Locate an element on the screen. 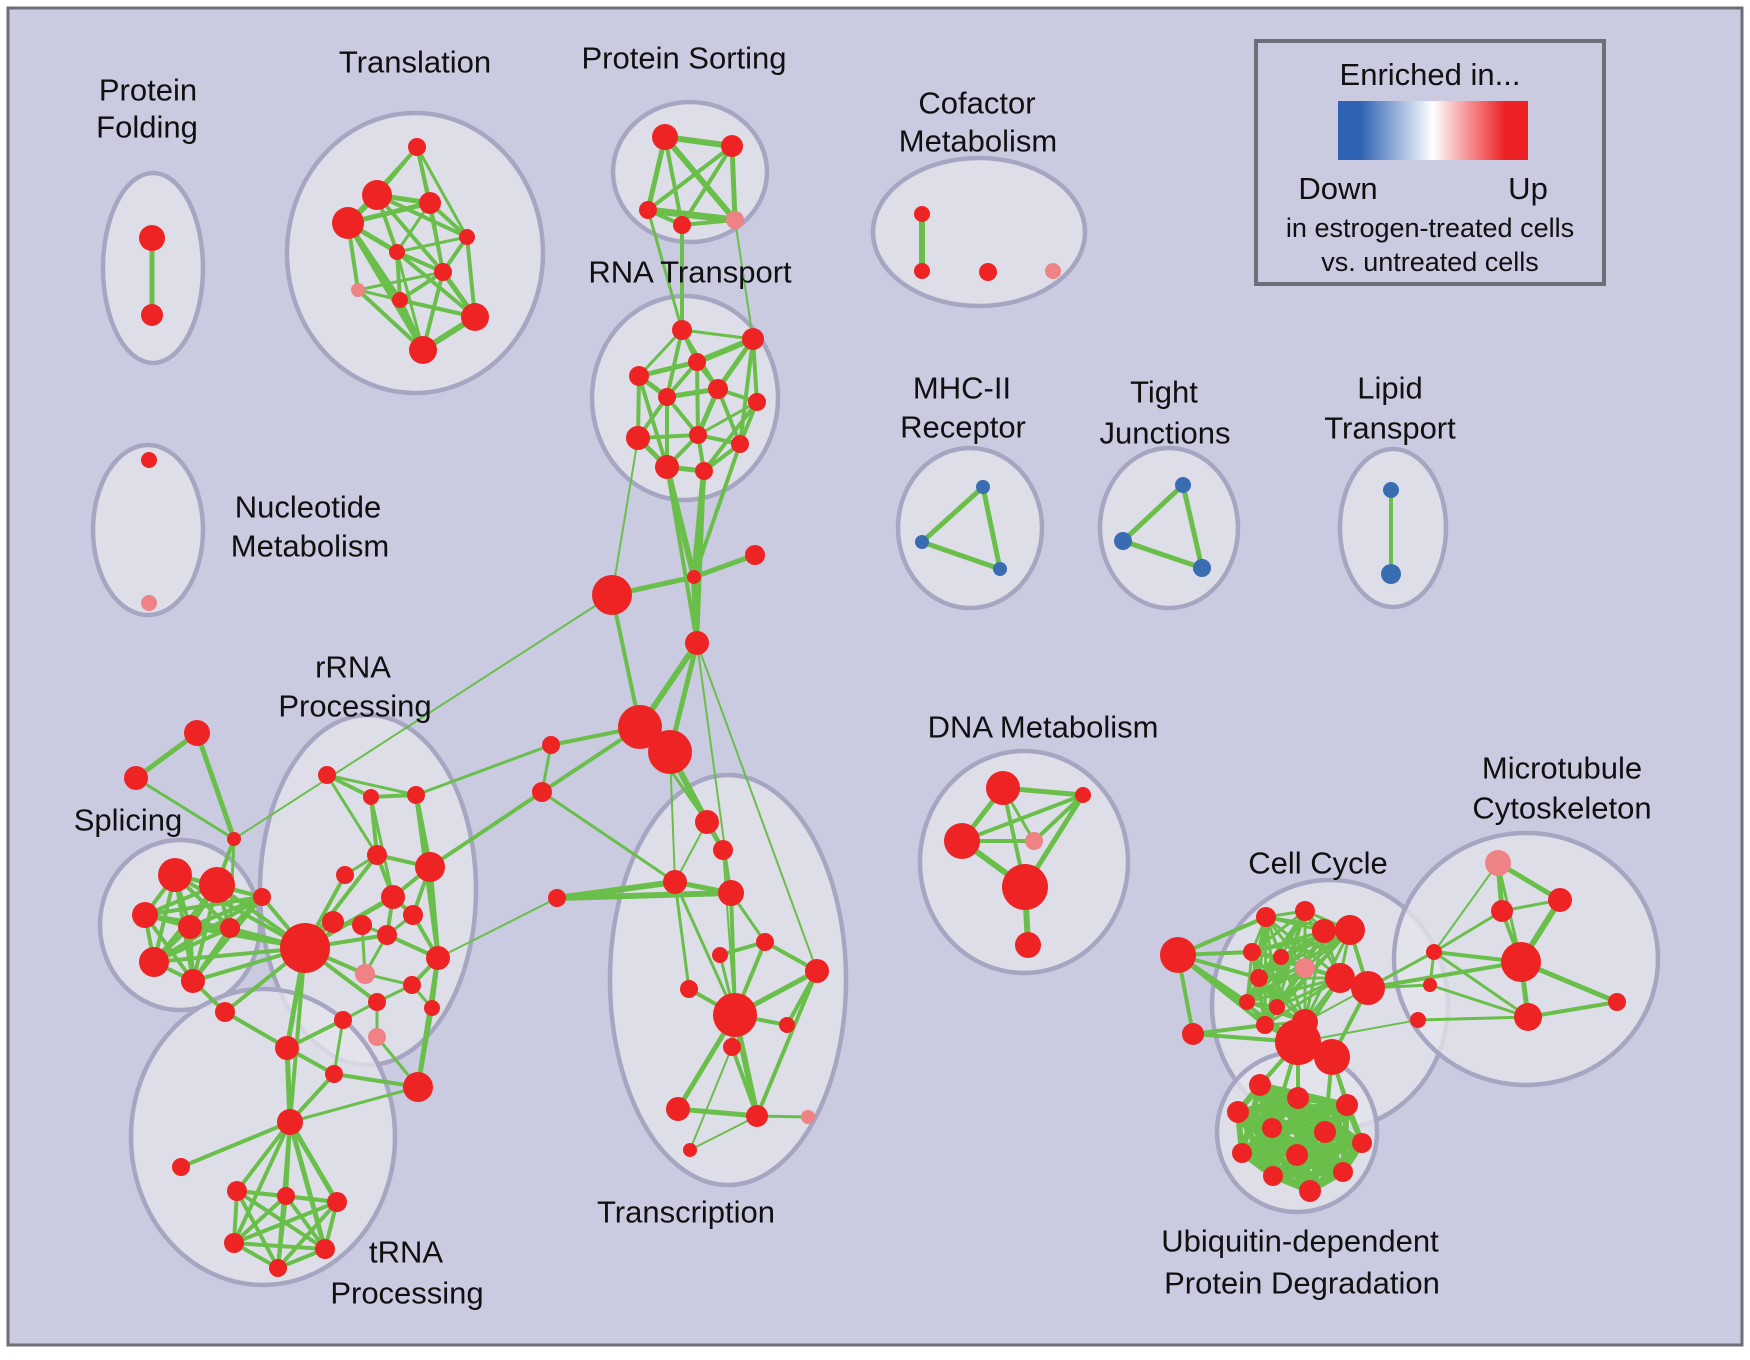 The height and width of the screenshot is (1360, 1750). node-cc4 is located at coordinates (1305, 911).